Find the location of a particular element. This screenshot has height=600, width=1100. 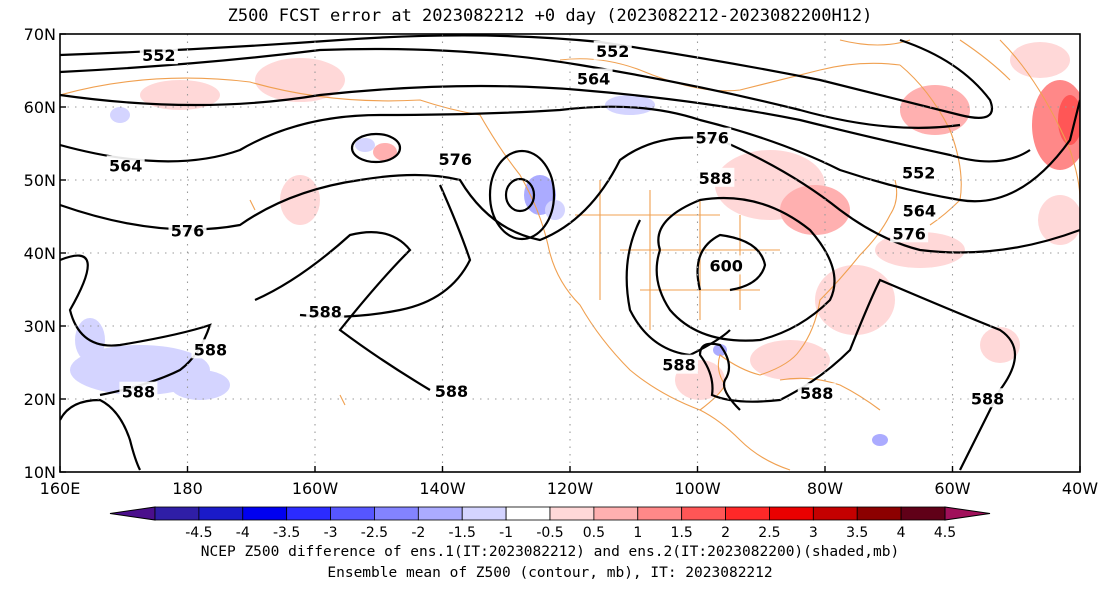

colorbar-label: 1.5 is located at coordinates (682, 533).